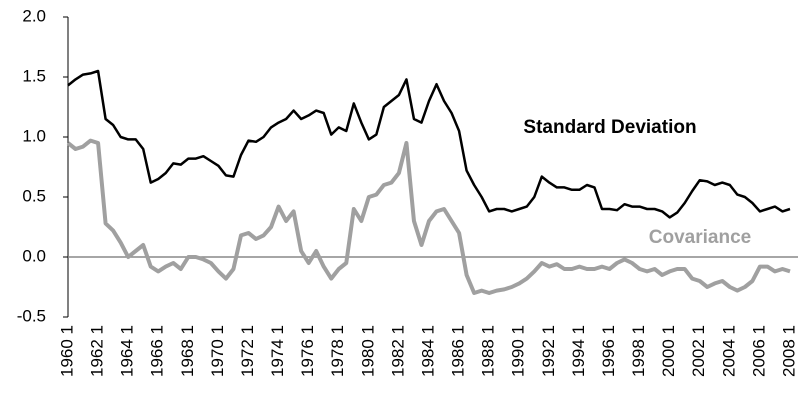 Image resolution: width=798 pixels, height=405 pixels. Describe the element at coordinates (427, 351) in the screenshot. I see `x-tick-label: 1984 1` at that location.